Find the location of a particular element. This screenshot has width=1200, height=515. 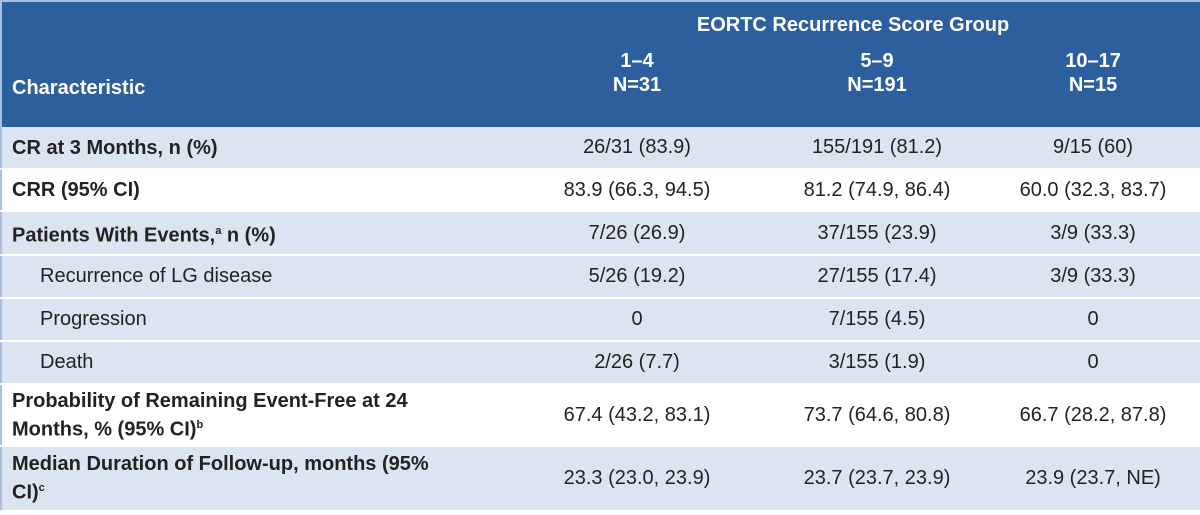

row-label: Death is located at coordinates (253, 363).